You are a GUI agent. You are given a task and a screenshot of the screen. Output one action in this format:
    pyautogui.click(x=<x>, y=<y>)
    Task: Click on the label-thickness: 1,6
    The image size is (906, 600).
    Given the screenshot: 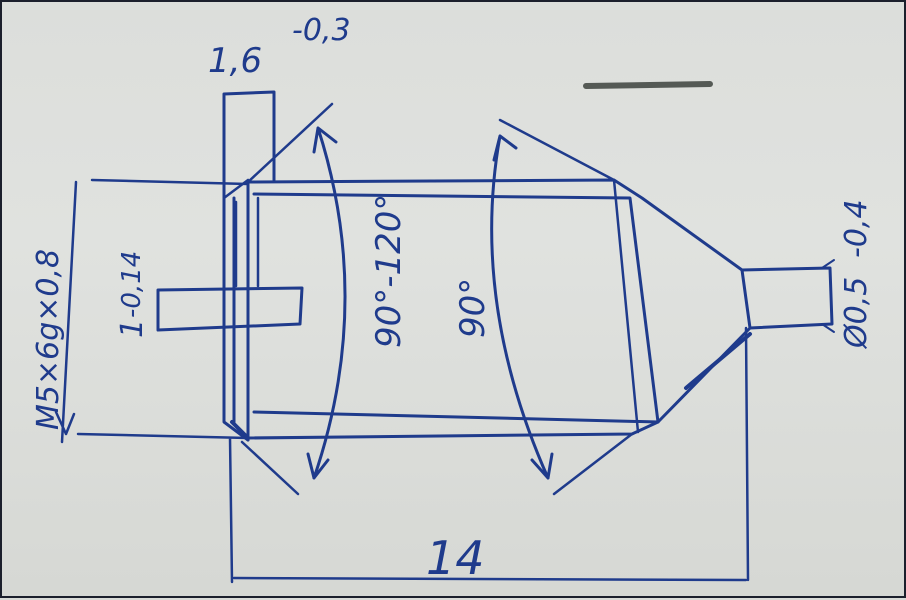 What is the action you would take?
    pyautogui.click(x=235, y=61)
    